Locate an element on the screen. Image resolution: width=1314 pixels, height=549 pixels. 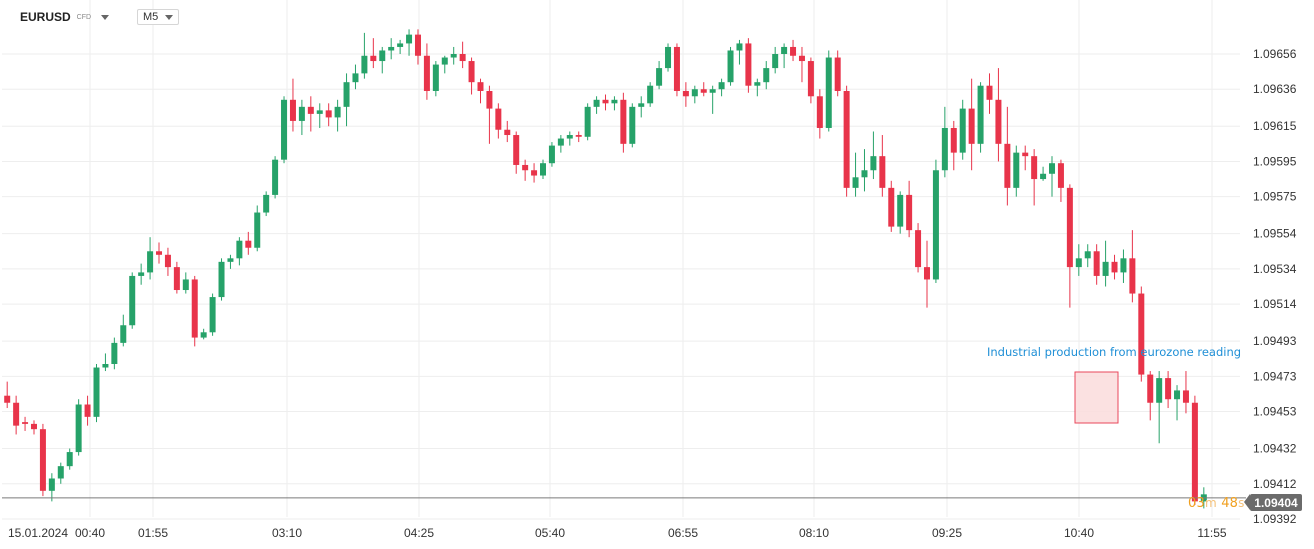
instrument-type-label: CFD is located at coordinates (84, 17).